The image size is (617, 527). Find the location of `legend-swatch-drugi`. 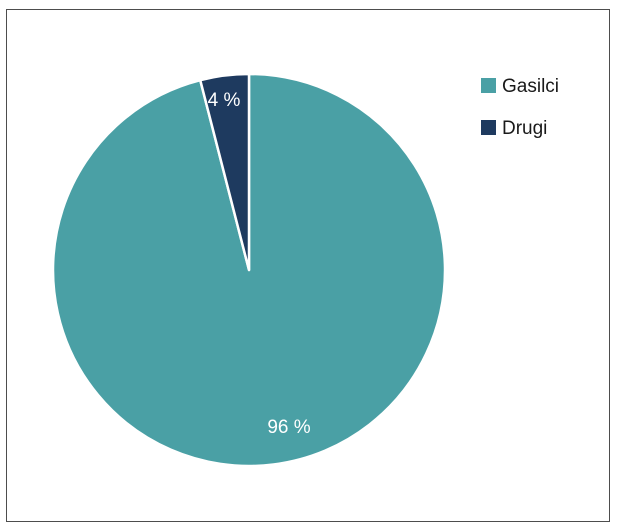

legend-swatch-drugi is located at coordinates (488, 127).